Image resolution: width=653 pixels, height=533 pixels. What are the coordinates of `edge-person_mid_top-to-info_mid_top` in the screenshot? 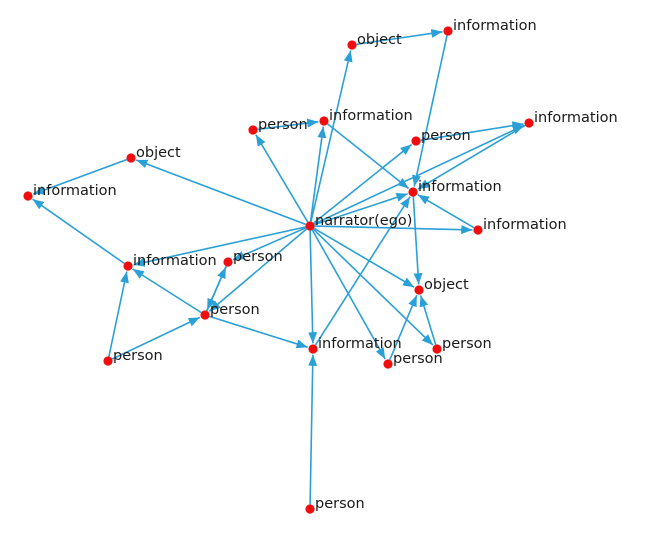 It's located at (288, 124).